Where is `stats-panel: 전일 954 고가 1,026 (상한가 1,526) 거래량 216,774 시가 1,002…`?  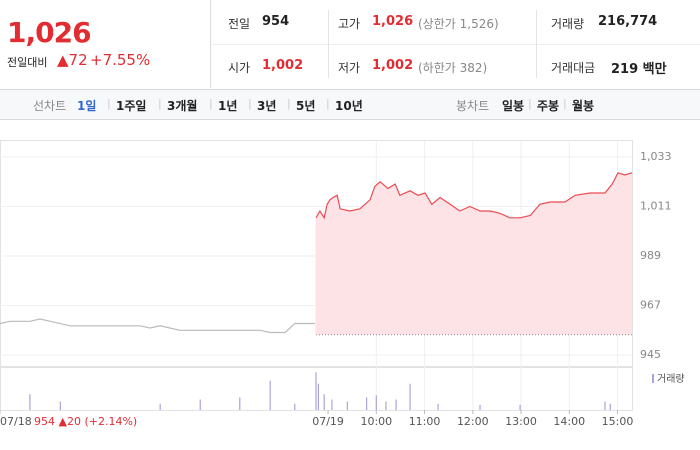 stats-panel: 전일 954 고가 1,026 (상한가 1,526) 거래량 216,774 시가 1,002… is located at coordinates (455, 44).